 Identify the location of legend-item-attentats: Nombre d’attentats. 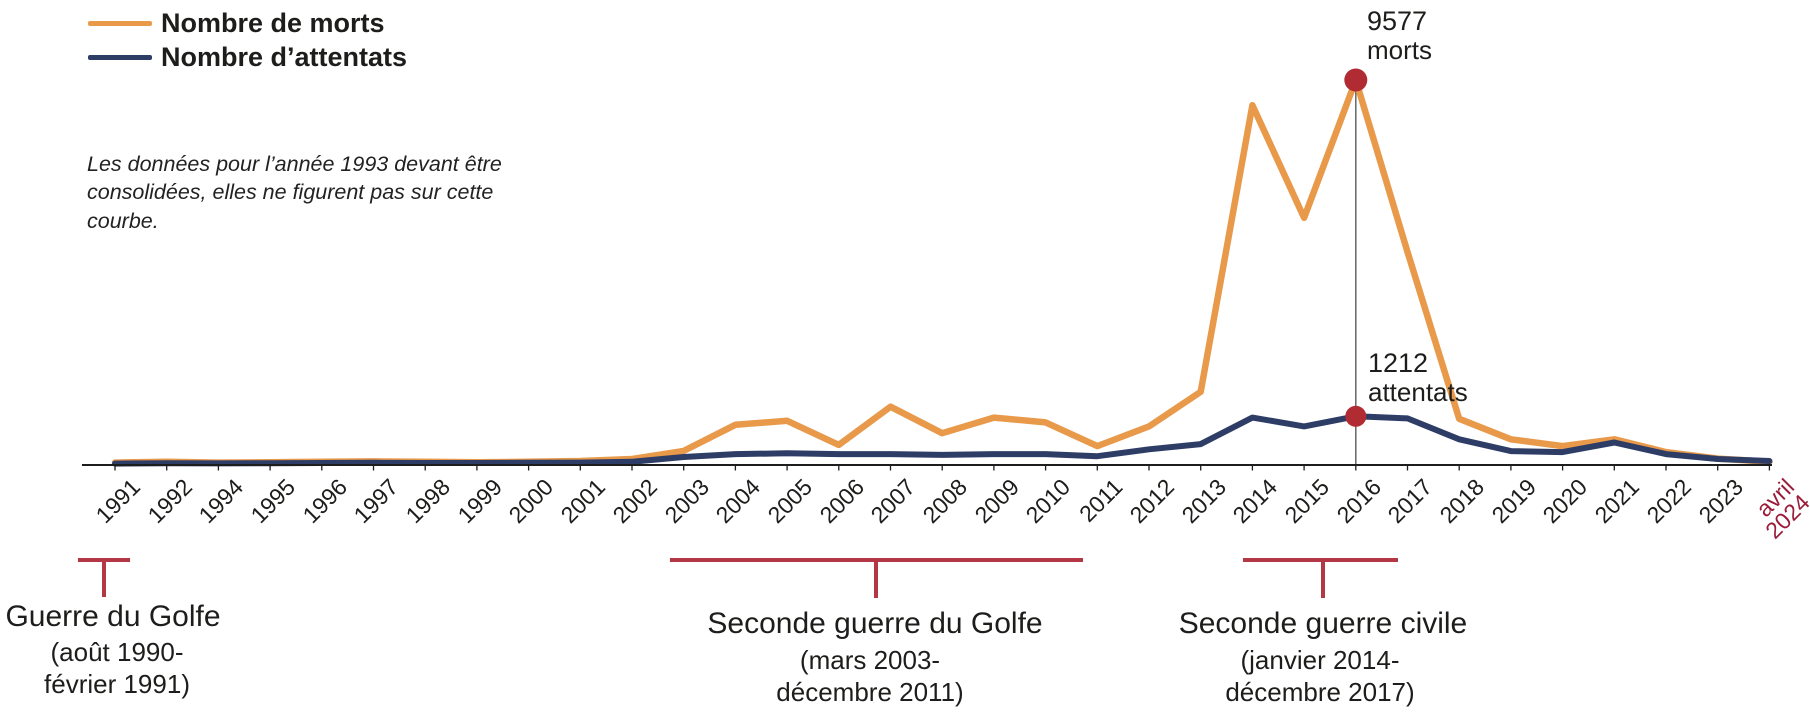
(247, 57).